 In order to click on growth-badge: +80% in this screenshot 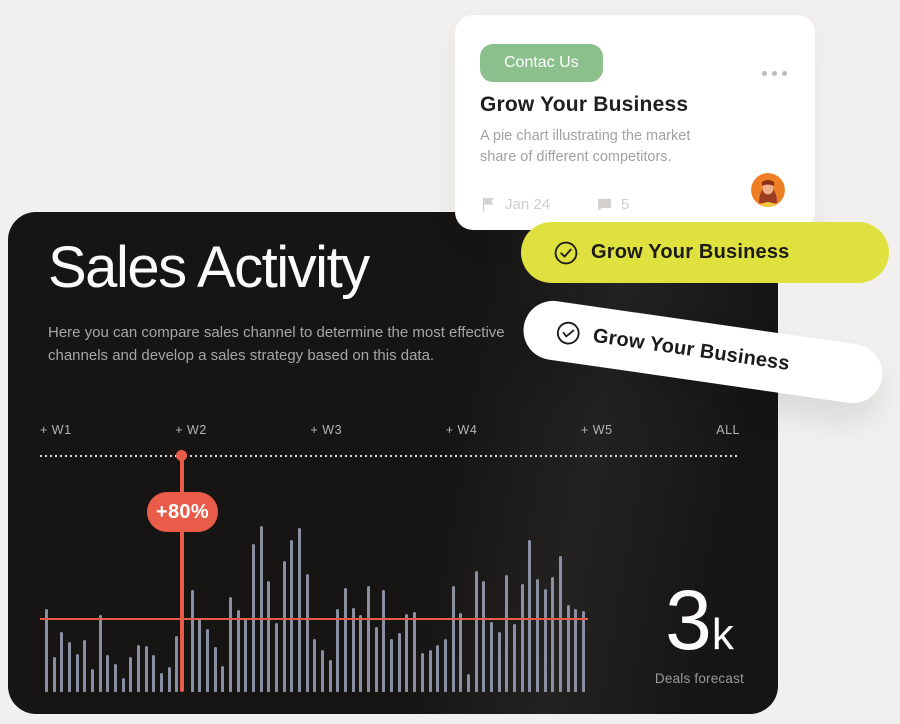, I will do `click(182, 512)`.